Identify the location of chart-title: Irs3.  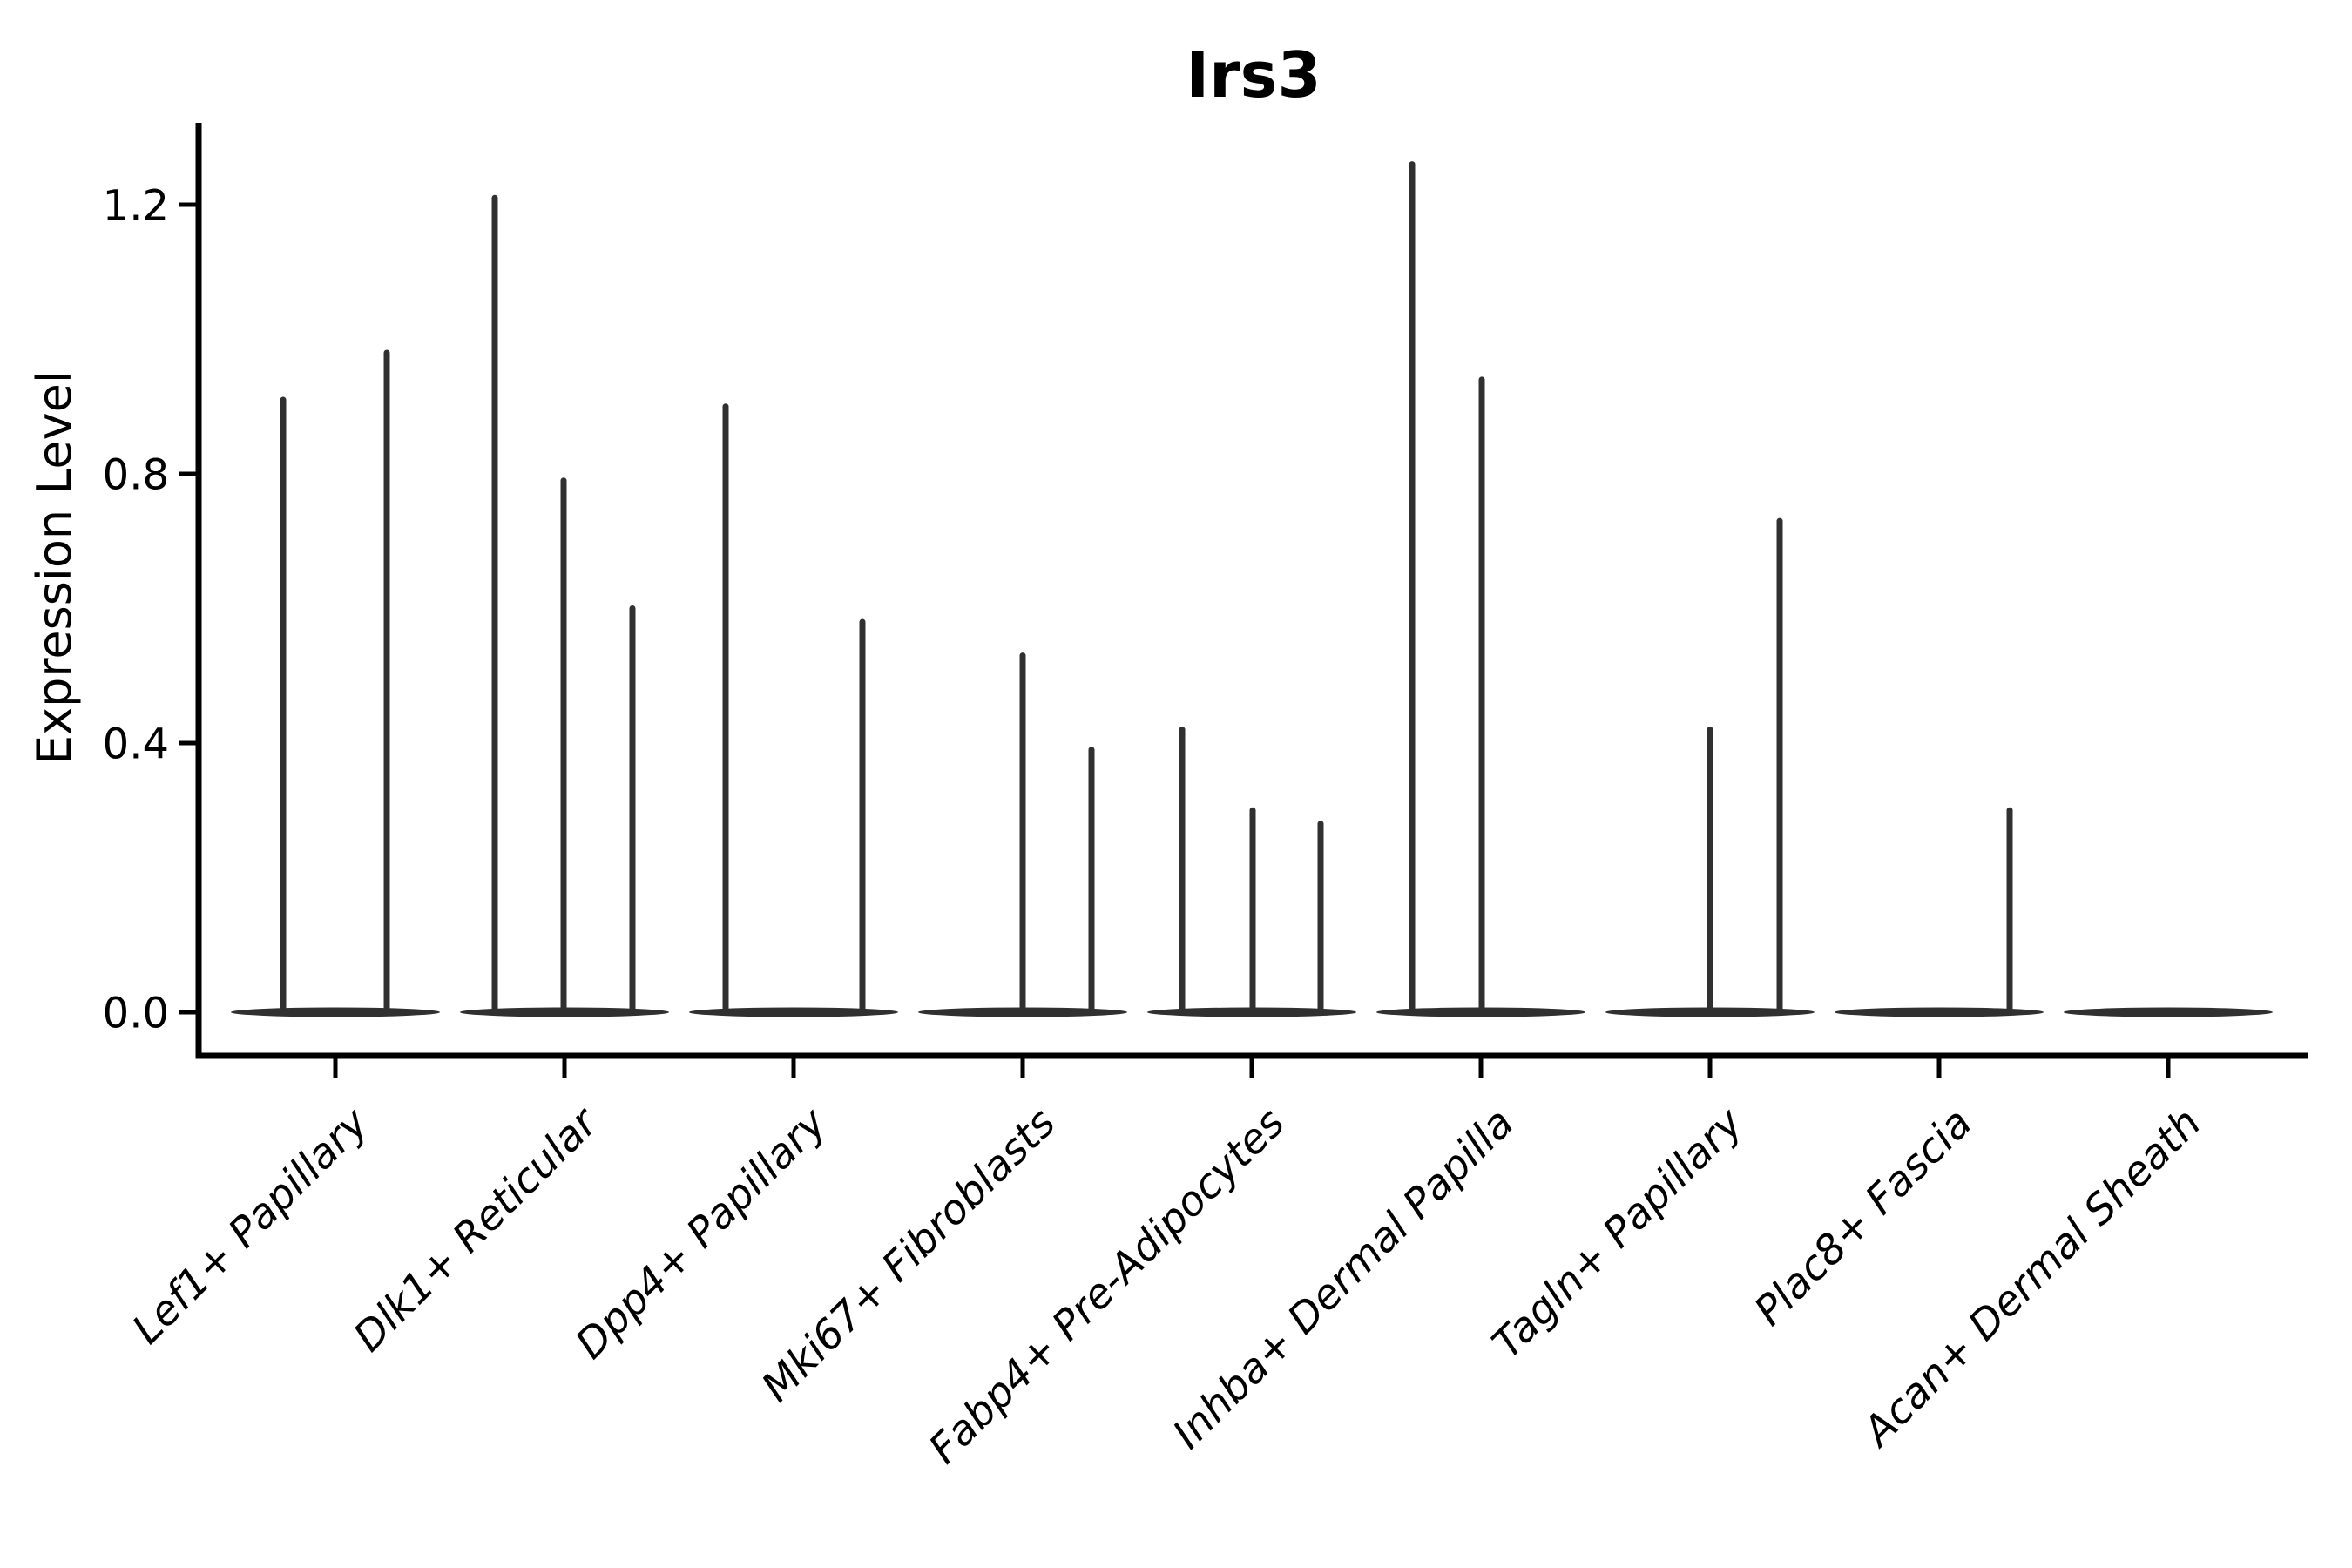
(1253, 75).